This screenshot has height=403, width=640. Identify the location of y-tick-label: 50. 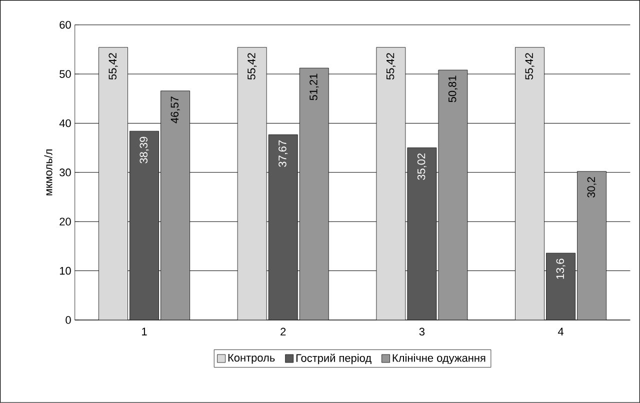
(65, 74).